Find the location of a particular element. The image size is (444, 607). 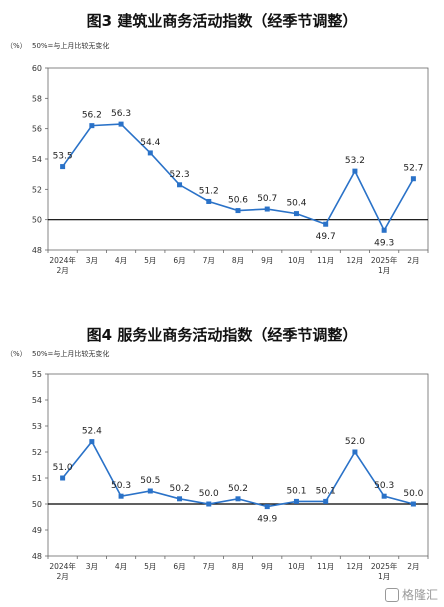

data-label: 49.9 is located at coordinates (267, 520).